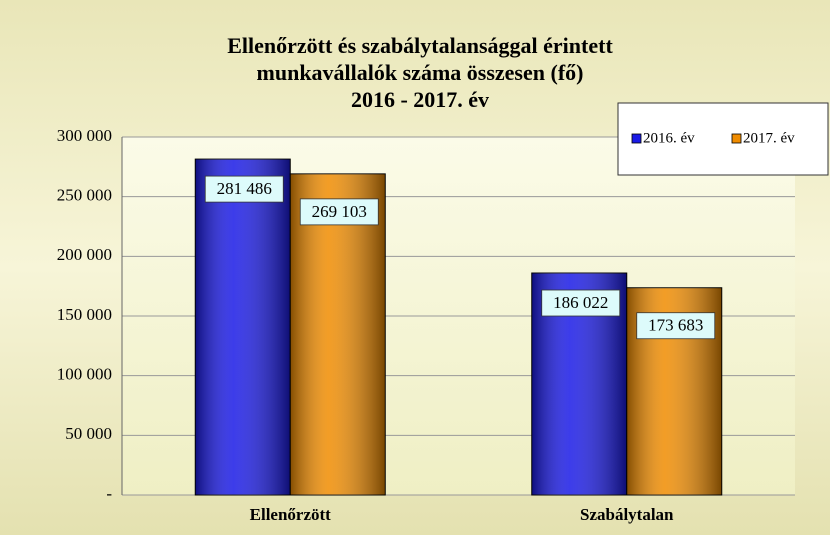 This screenshot has width=830, height=535. Describe the element at coordinates (84, 135) in the screenshot. I see `y-tick-label: 300 000` at that location.